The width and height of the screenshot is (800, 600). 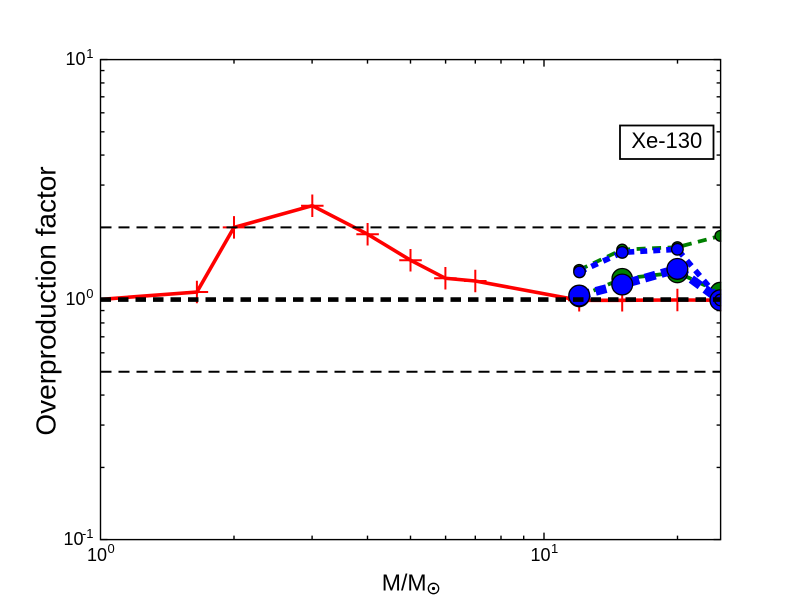 I want to click on svg-text: M/M, so click(x=404, y=583).